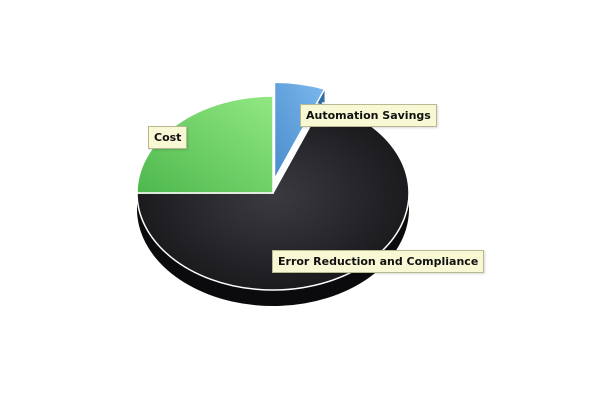 This screenshot has height=404, width=600. What do you see at coordinates (378, 261) in the screenshot?
I see `slice-label-error-reduction: Error Reduction and Compliance` at bounding box center [378, 261].